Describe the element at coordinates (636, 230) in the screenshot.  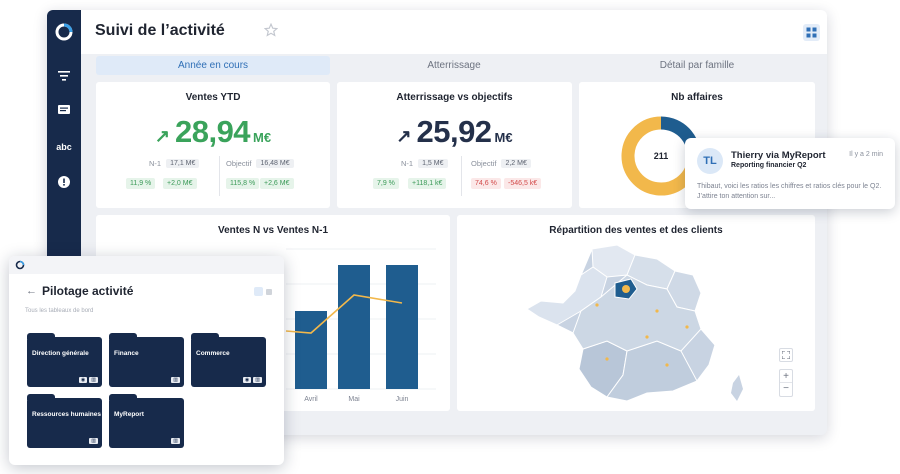
I see `card-title: Répartition des ventes et des clients` at that location.